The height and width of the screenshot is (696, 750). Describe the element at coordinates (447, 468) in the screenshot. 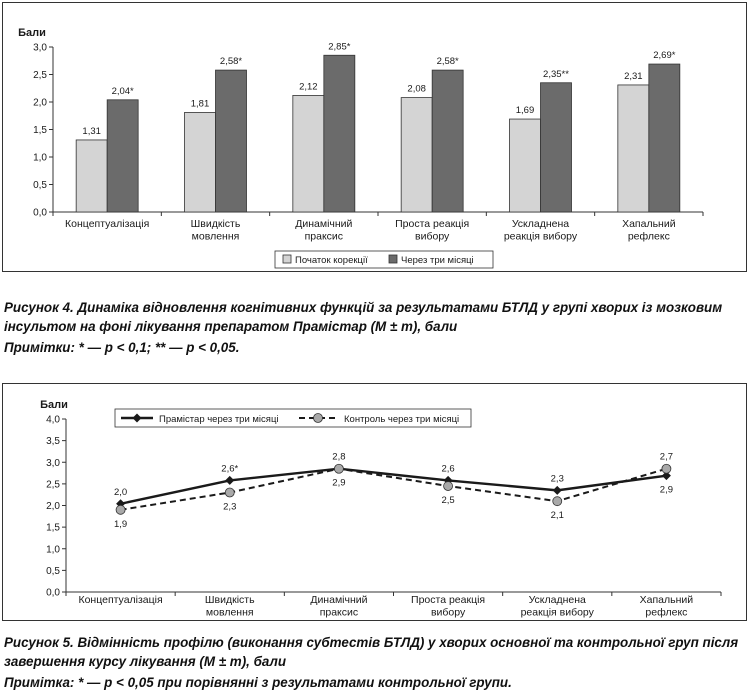

I see `point-value-label: 2,6` at that location.